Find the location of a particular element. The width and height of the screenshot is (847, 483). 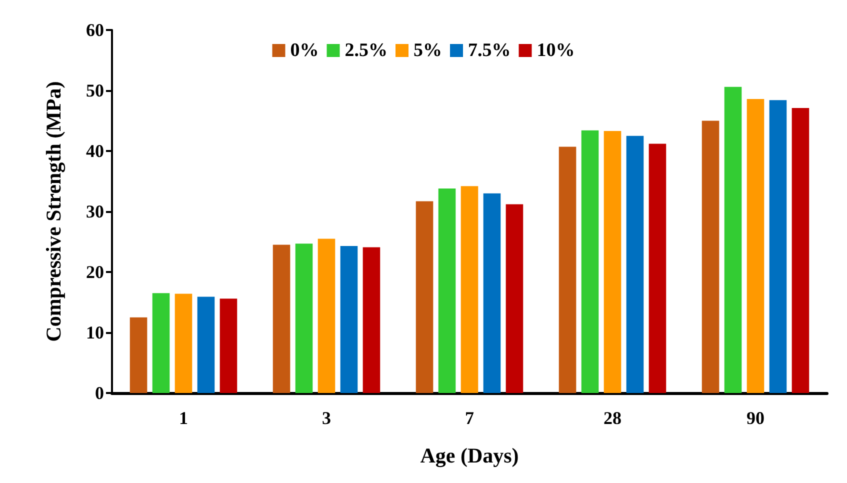

x-tick-label: 1 is located at coordinates (183, 418).